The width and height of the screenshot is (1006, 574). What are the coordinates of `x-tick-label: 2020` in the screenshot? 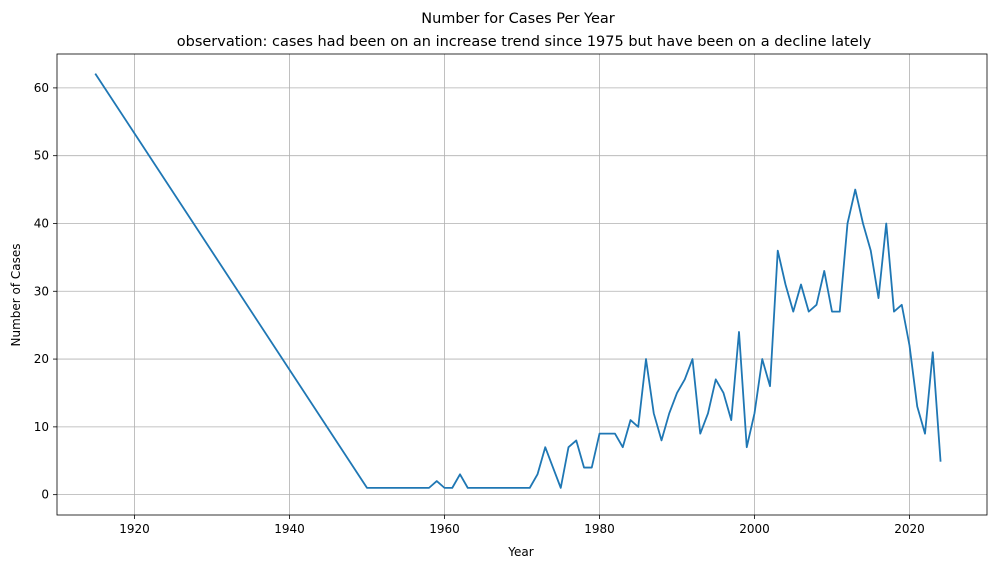 It's located at (909, 529).